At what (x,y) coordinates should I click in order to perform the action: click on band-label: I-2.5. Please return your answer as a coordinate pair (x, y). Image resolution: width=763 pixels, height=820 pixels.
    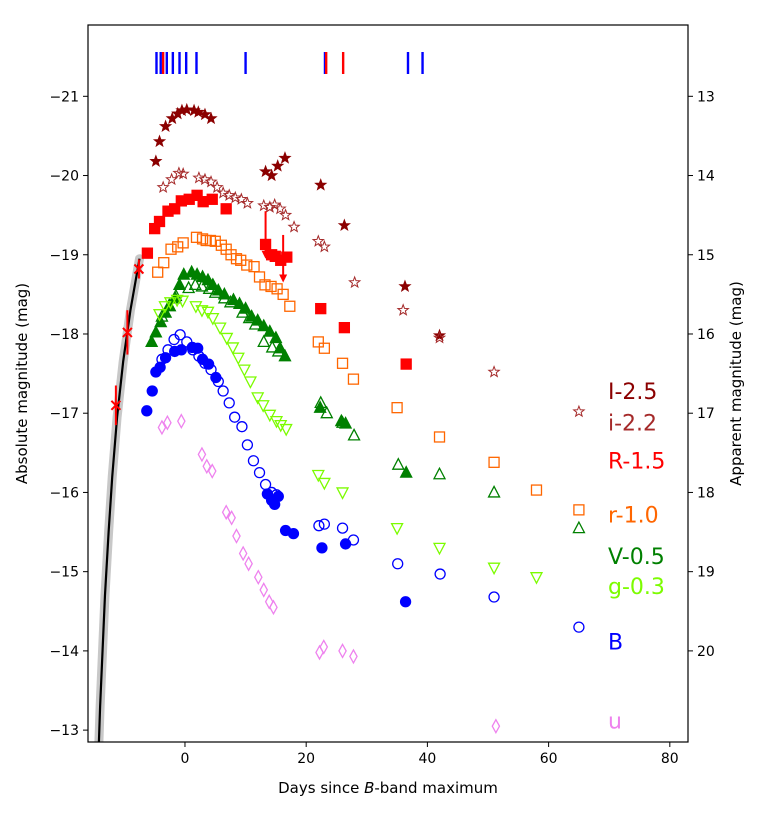
    Looking at the image, I should click on (632, 392).